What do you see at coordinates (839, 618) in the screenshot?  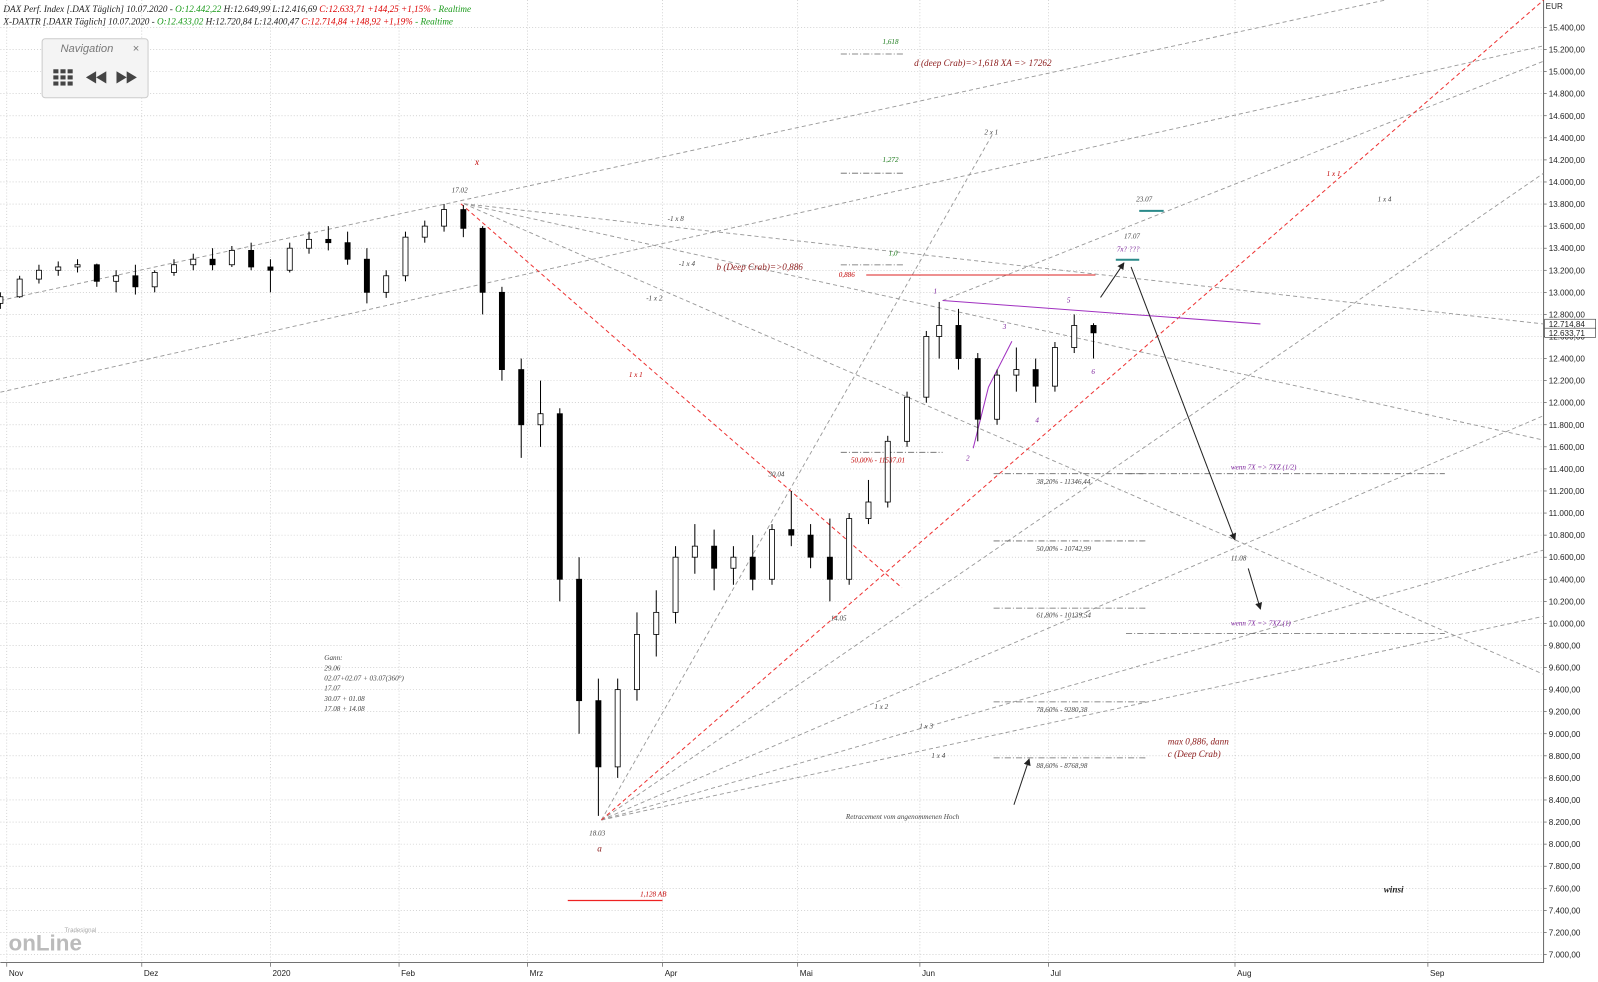 I see `annotation: 14.05` at bounding box center [839, 618].